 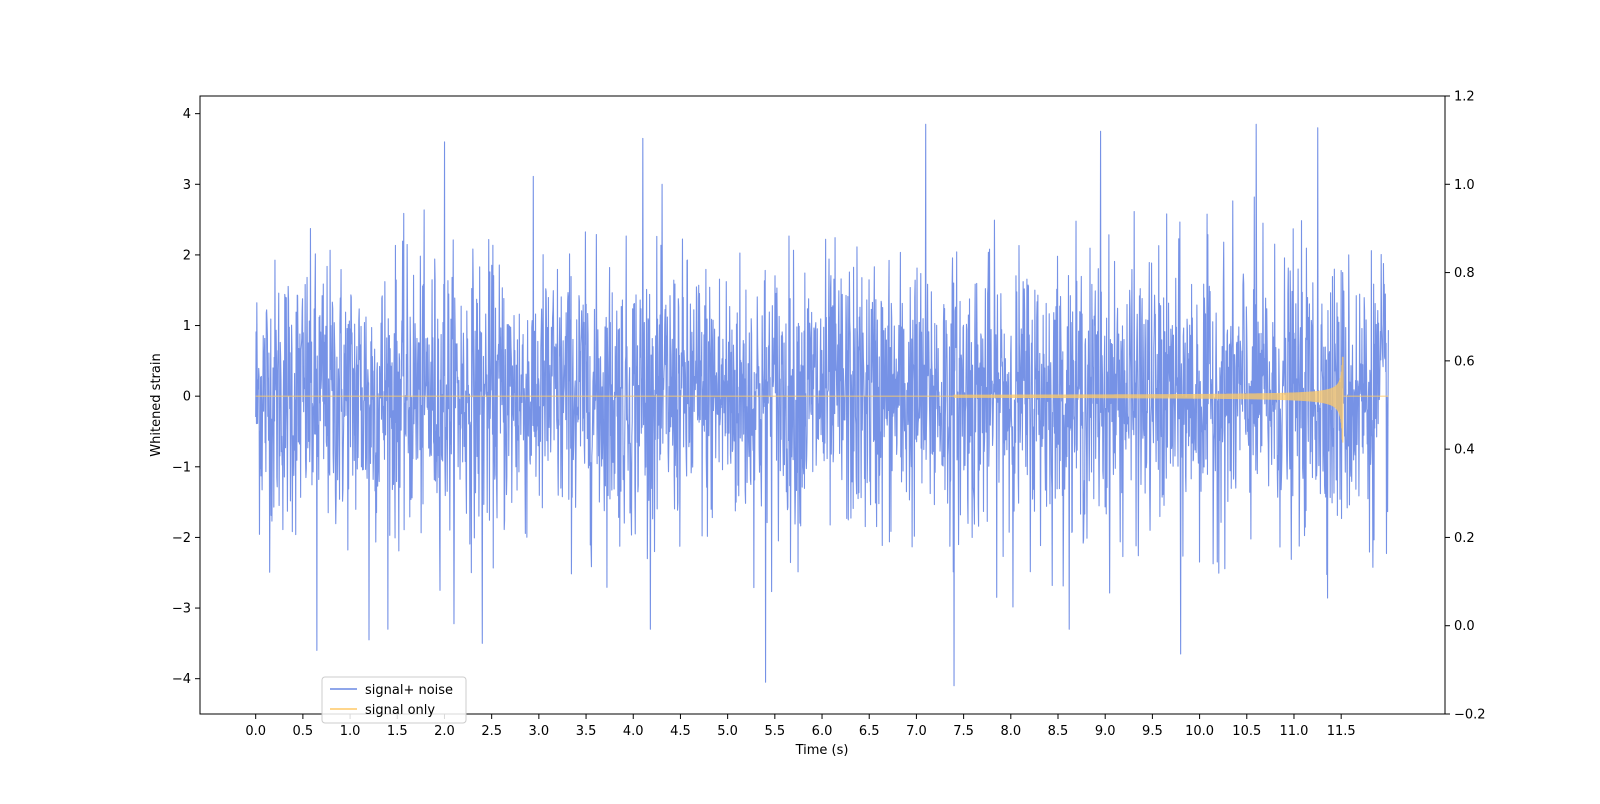 I want to click on x-tick-label: 6.0, so click(x=822, y=731).